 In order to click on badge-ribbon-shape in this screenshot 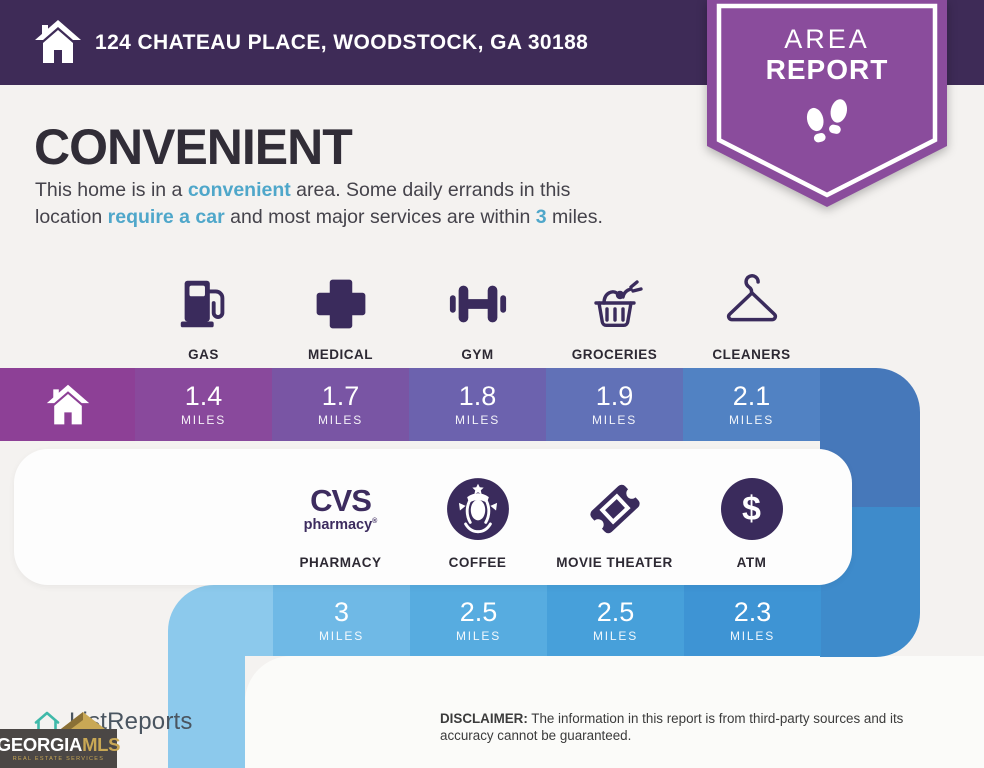, I will do `click(827, 103)`.